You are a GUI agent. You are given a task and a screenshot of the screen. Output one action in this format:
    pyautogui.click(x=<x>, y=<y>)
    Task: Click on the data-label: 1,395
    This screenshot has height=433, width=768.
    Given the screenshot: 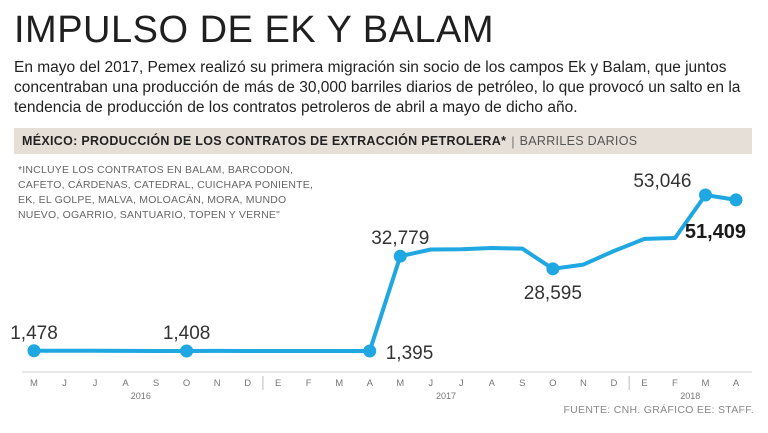 What is the action you would take?
    pyautogui.click(x=410, y=353)
    